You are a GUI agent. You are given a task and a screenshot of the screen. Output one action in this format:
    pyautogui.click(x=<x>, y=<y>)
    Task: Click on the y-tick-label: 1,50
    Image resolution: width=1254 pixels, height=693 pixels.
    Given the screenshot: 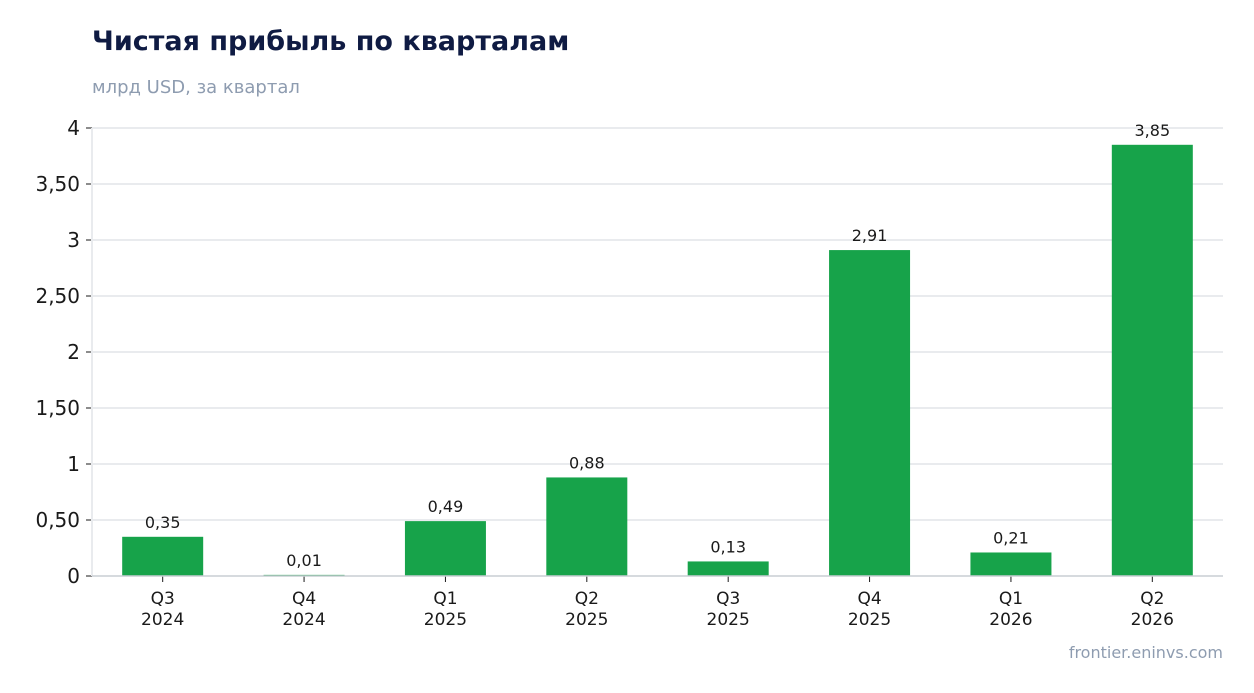 What is the action you would take?
    pyautogui.click(x=57, y=408)
    